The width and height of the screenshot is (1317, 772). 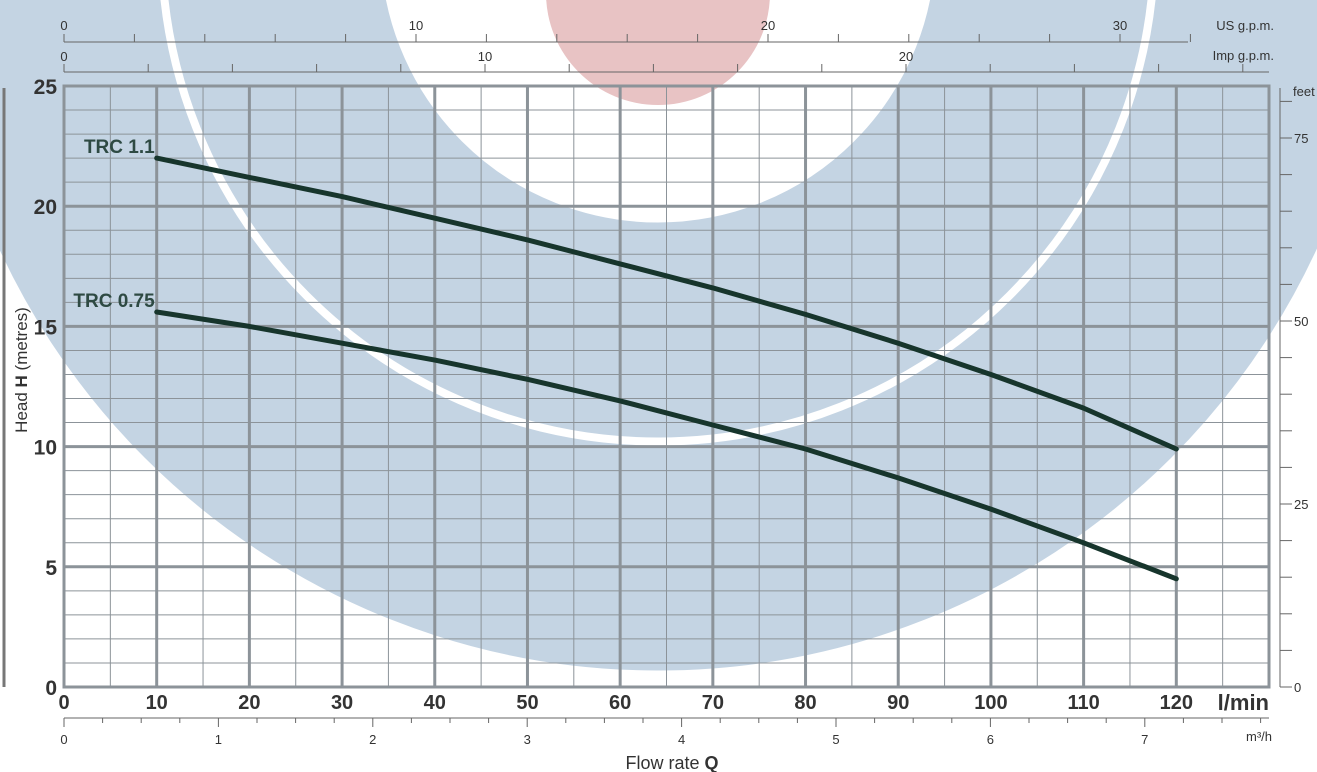 I want to click on imp-gpm-tick-label: 0, so click(x=63, y=56).